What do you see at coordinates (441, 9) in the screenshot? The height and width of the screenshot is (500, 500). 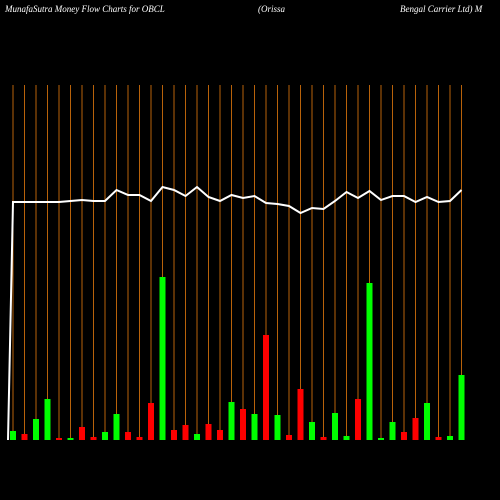 I see `chart-title: Bengal Carrier Ltd) M` at bounding box center [441, 9].